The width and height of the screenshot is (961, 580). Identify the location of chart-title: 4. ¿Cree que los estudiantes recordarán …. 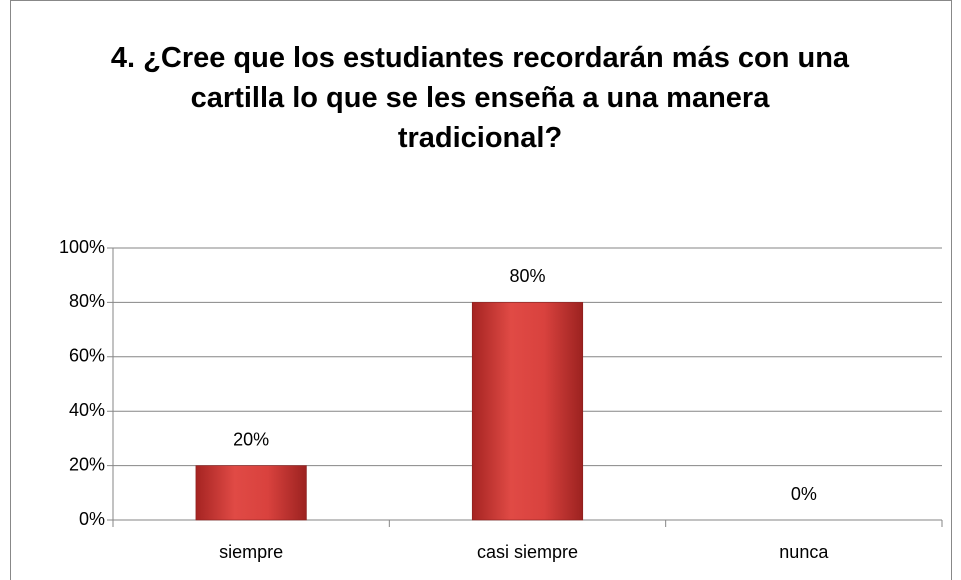
(480, 98).